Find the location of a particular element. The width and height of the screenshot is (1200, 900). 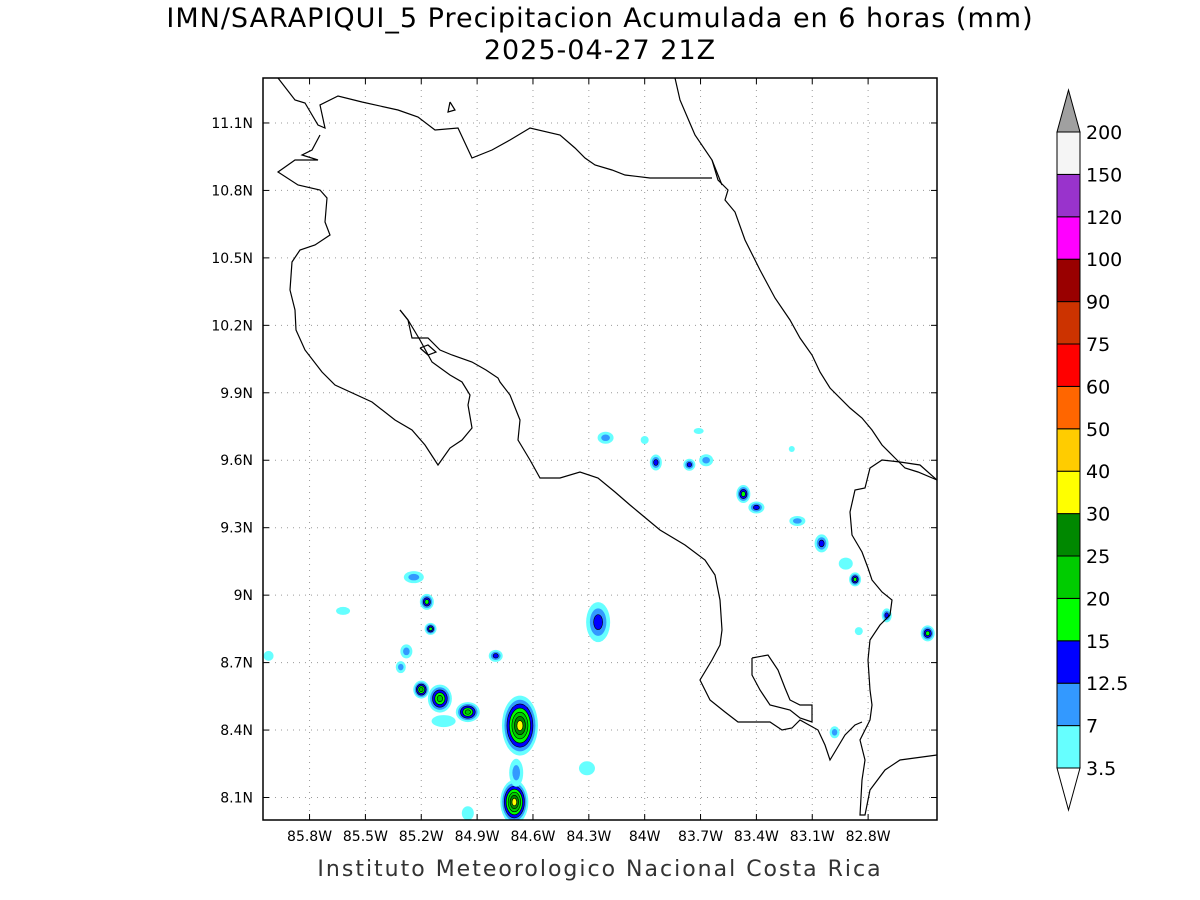

nicaragua-border is located at coordinates (494, 128).